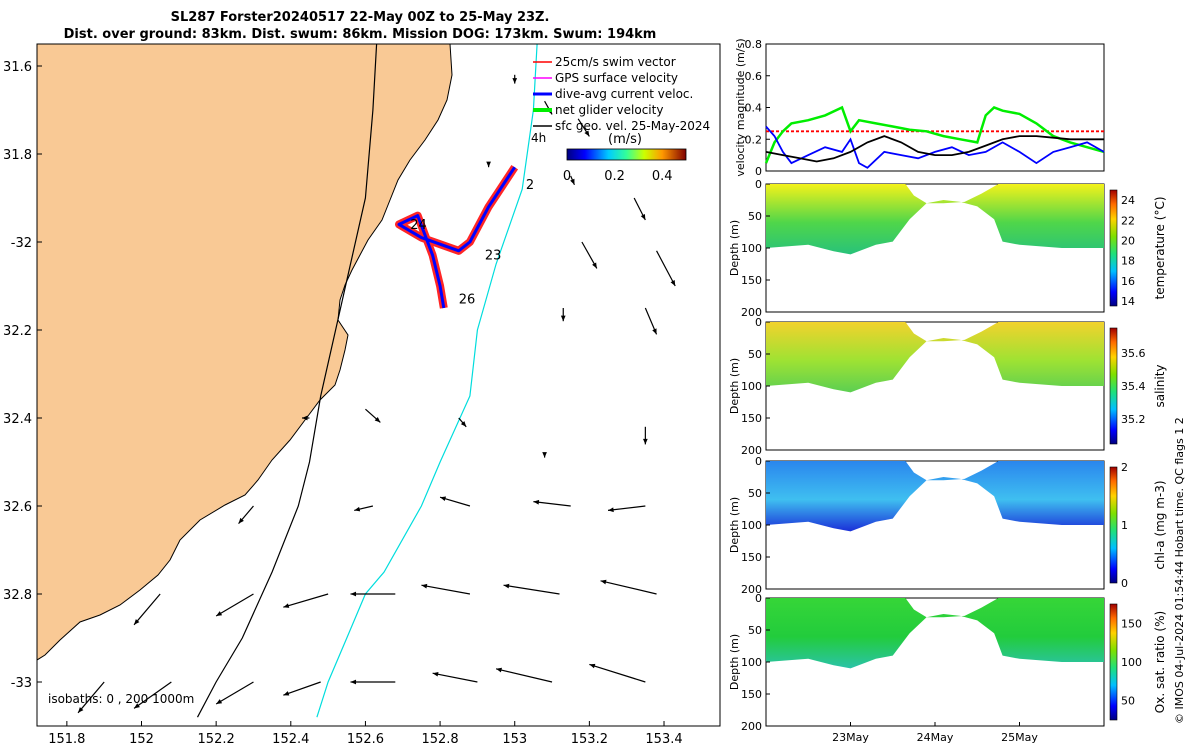  What do you see at coordinates (141, 739) in the screenshot?
I see `map-xtick-label-1: 152` at bounding box center [141, 739].